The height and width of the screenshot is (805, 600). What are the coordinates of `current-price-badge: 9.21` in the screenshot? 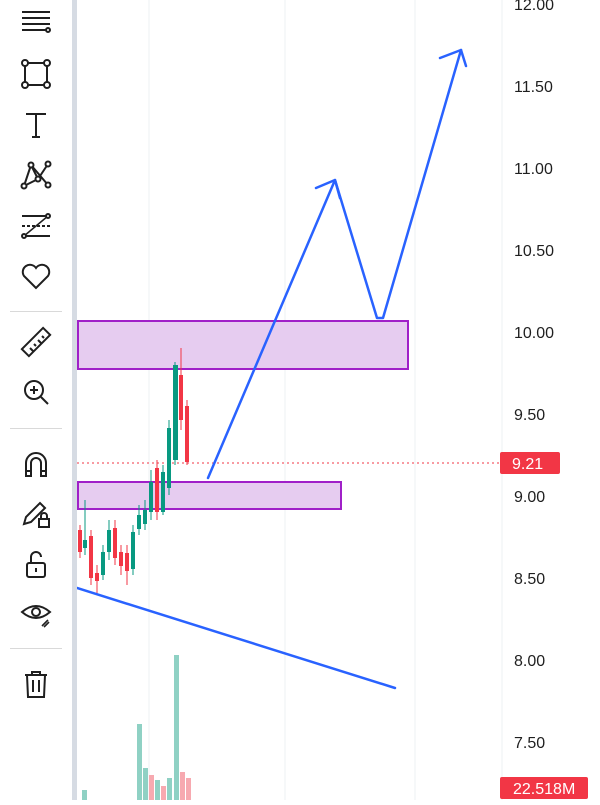 It's located at (530, 463).